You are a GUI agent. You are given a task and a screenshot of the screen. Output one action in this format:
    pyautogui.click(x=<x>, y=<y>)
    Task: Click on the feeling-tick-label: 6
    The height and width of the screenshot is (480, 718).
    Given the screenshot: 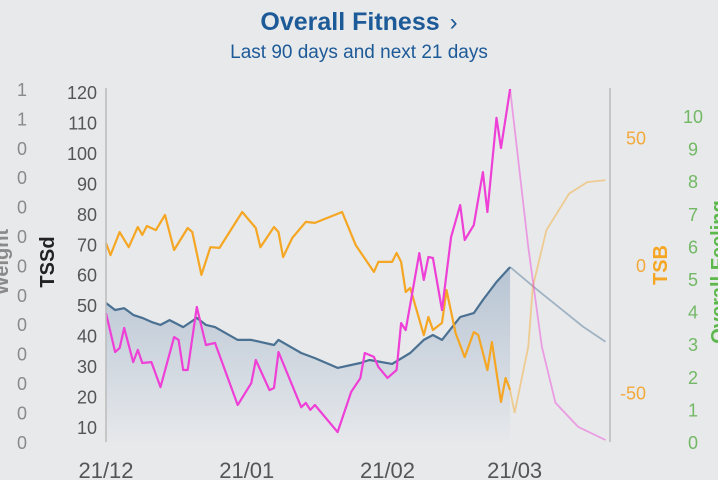 What is the action you would take?
    pyautogui.click(x=693, y=247)
    